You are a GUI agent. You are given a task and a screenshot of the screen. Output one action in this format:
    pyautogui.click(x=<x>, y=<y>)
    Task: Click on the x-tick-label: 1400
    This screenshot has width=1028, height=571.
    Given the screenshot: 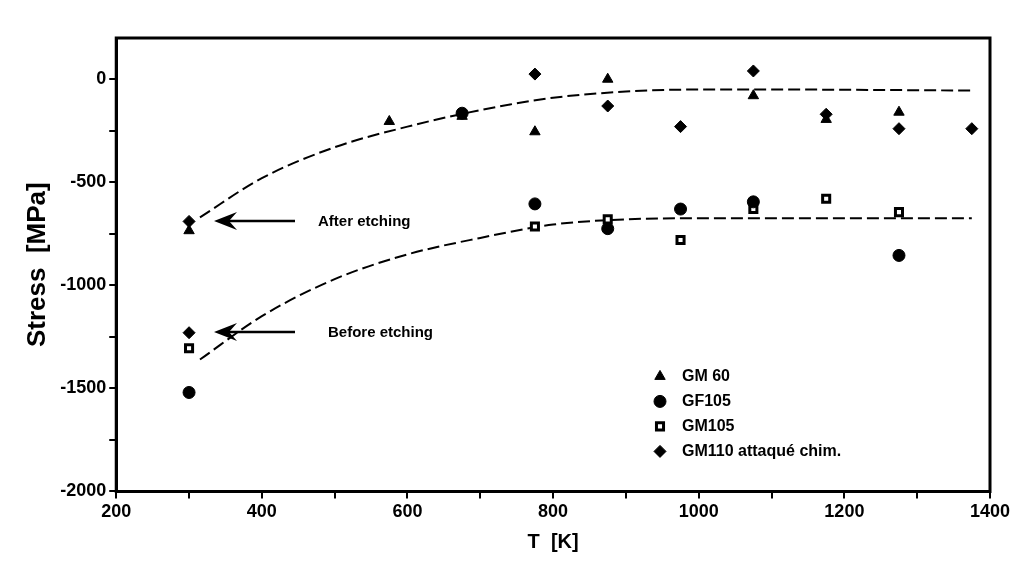 What is the action you would take?
    pyautogui.click(x=990, y=511)
    